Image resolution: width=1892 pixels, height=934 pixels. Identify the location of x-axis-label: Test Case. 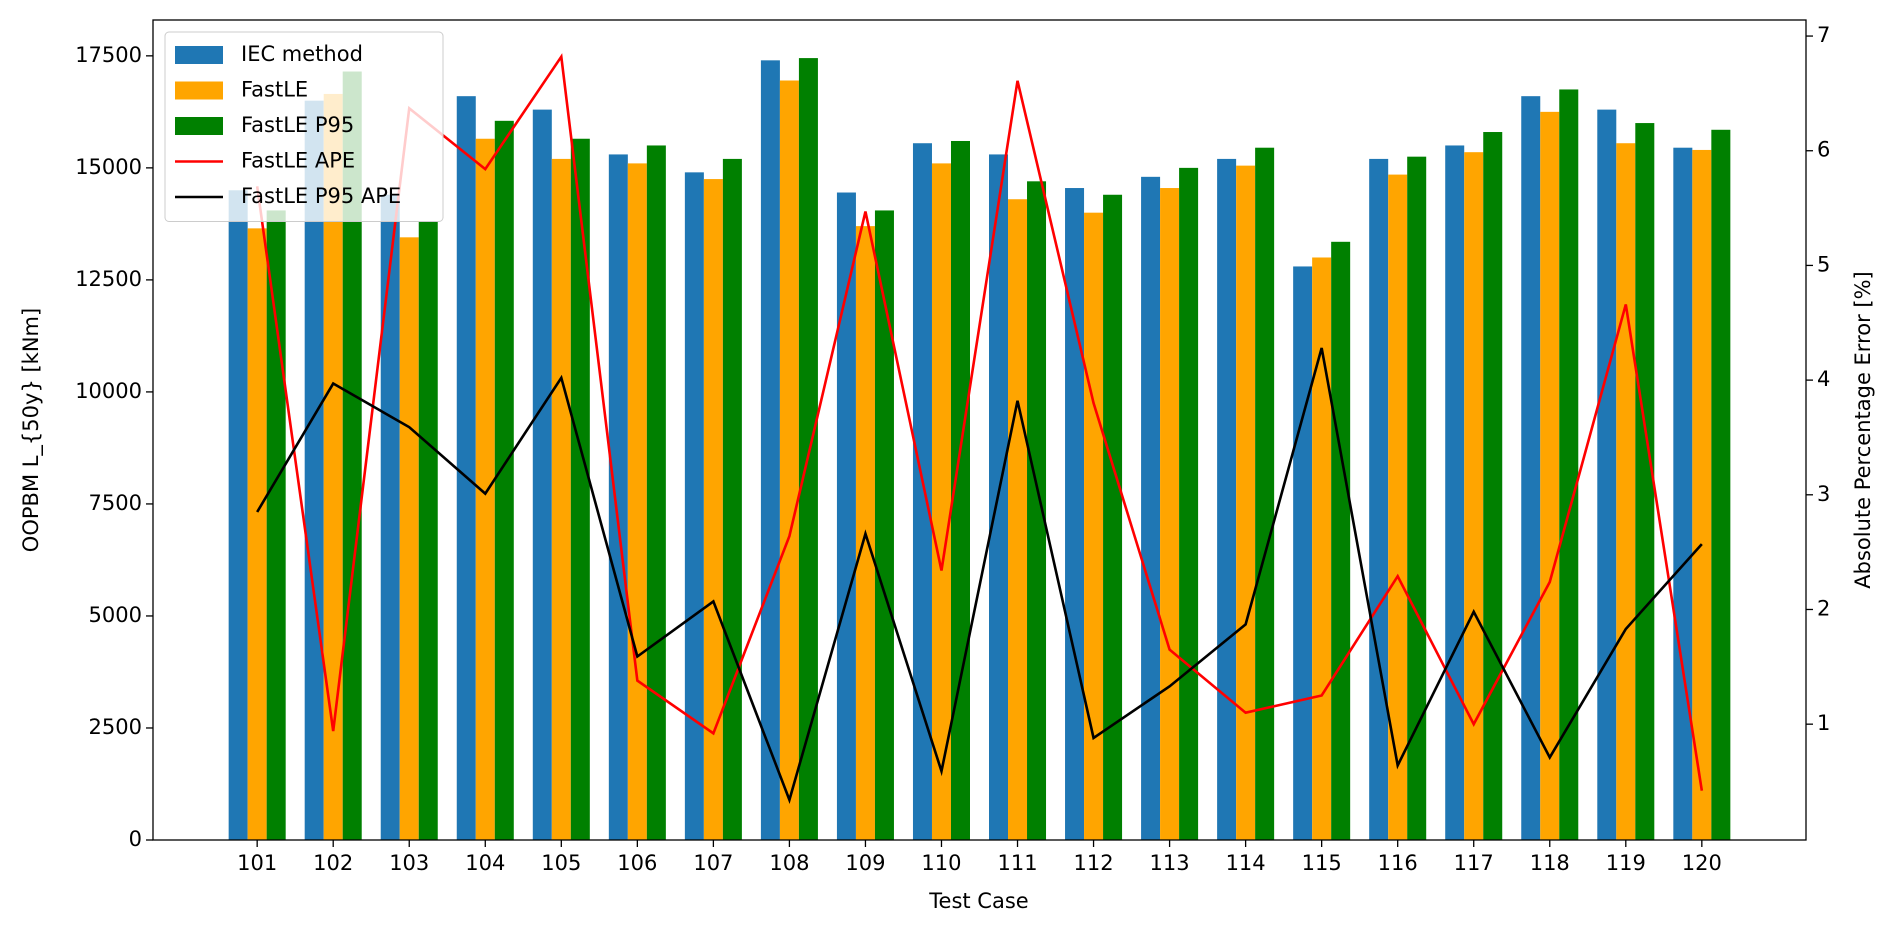
(978, 901).